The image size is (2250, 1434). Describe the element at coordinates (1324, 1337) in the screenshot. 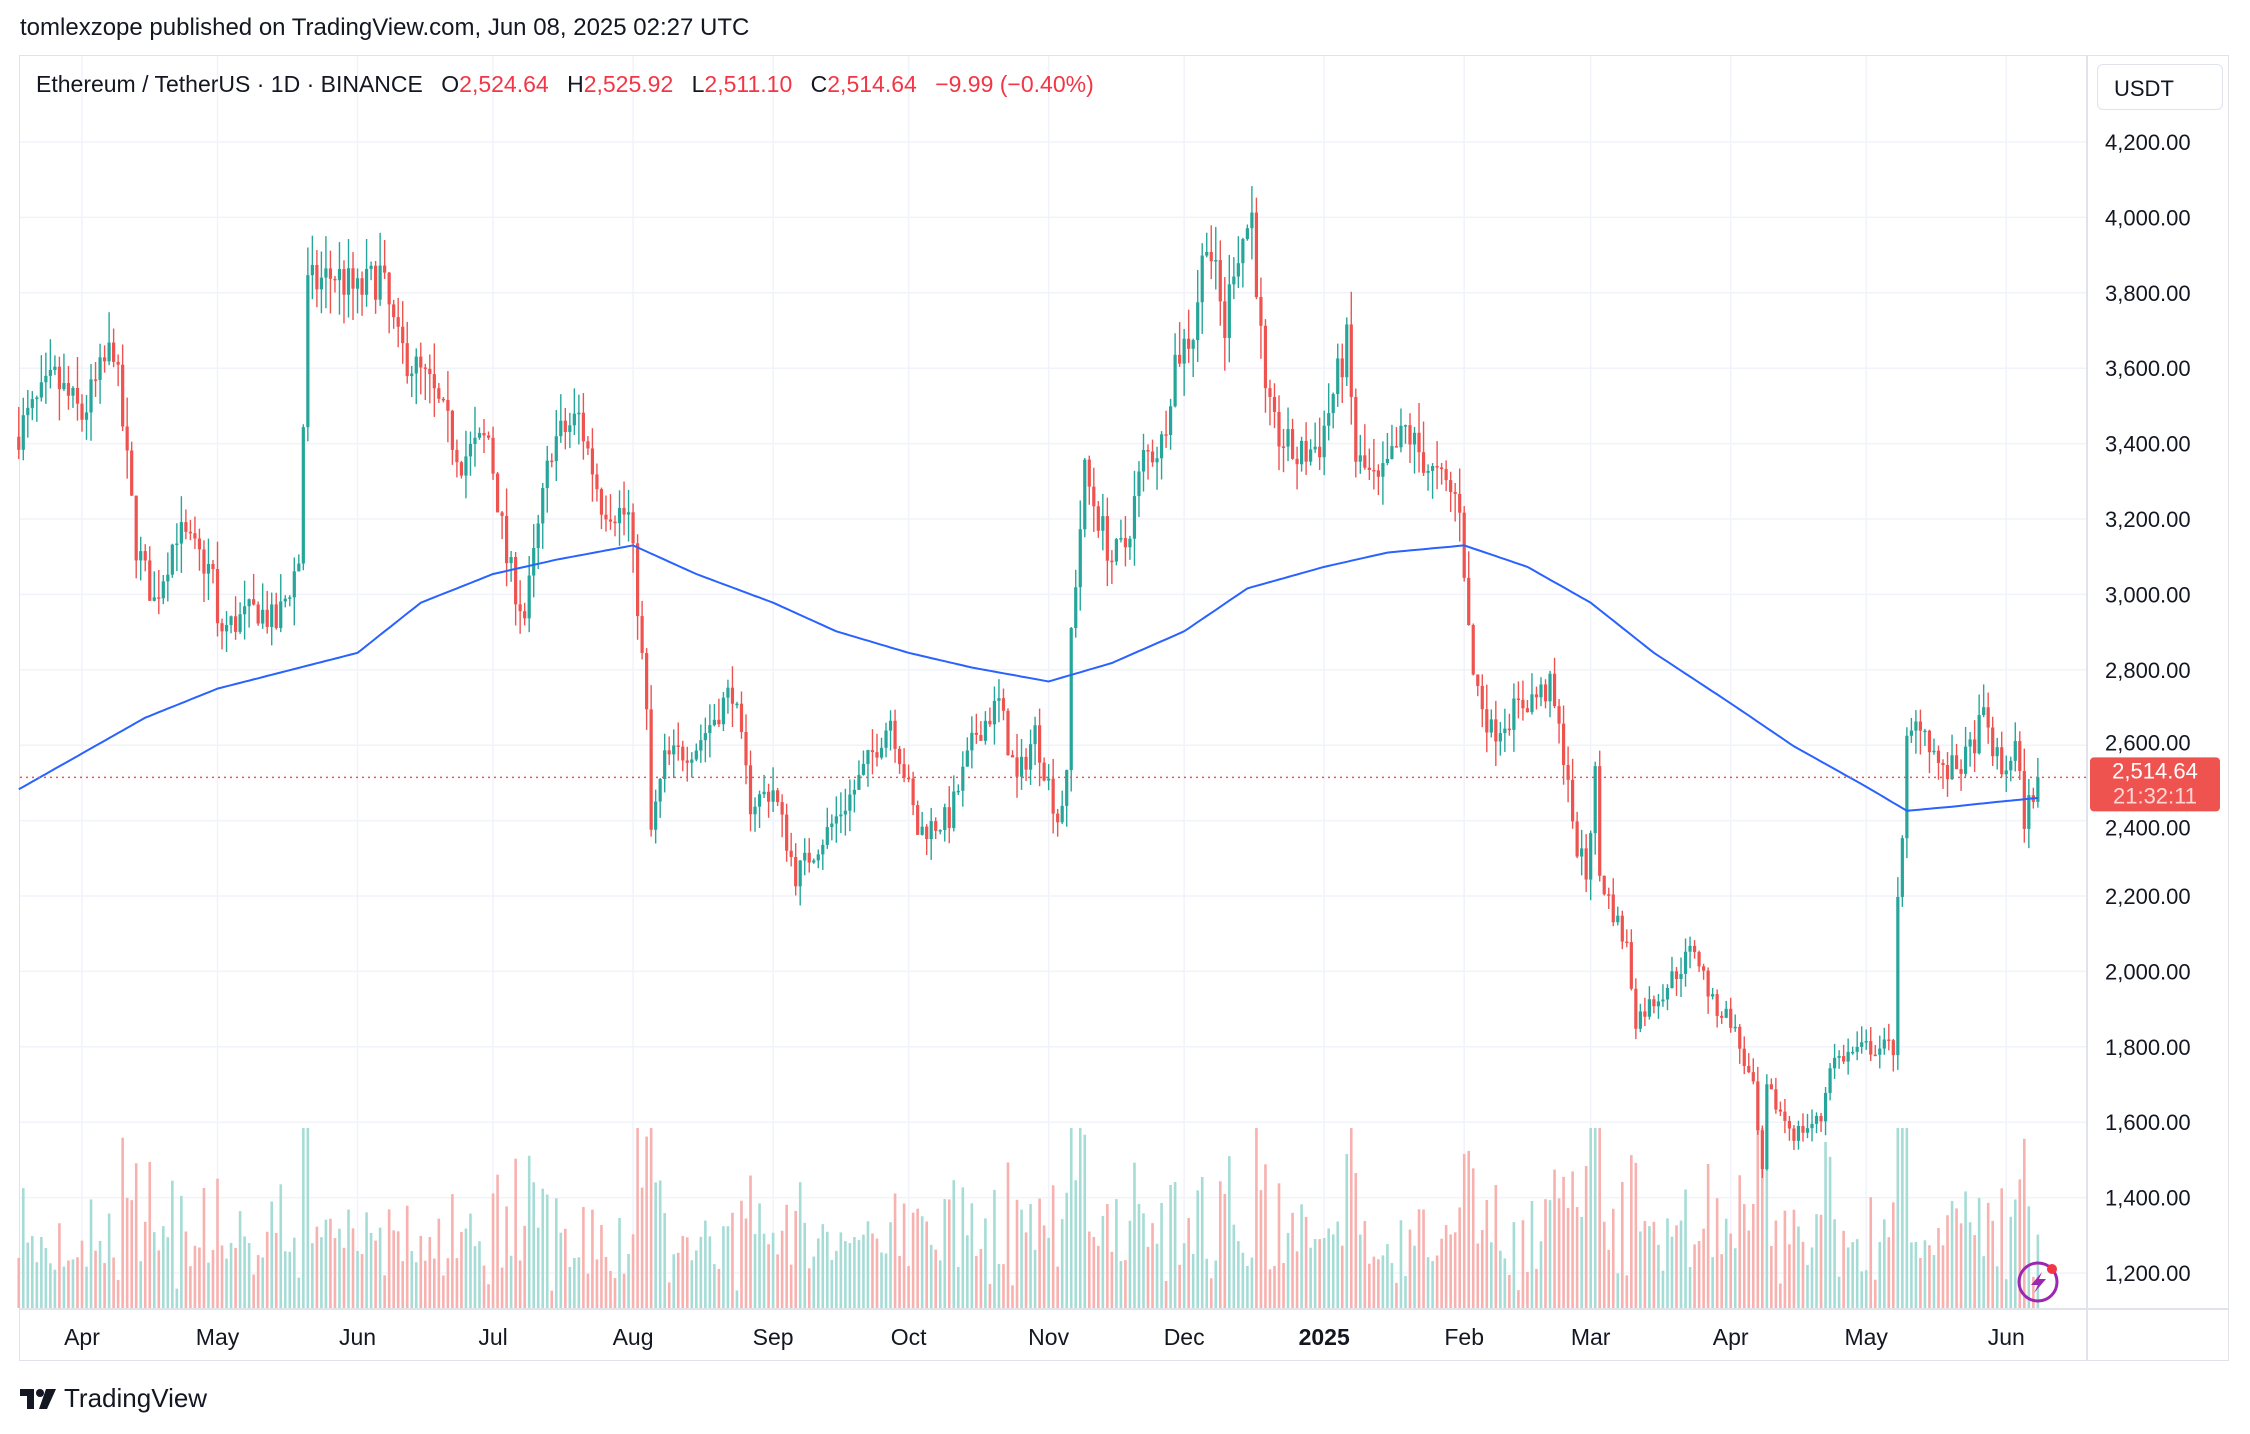

I see `time-tick-label: 2025` at that location.